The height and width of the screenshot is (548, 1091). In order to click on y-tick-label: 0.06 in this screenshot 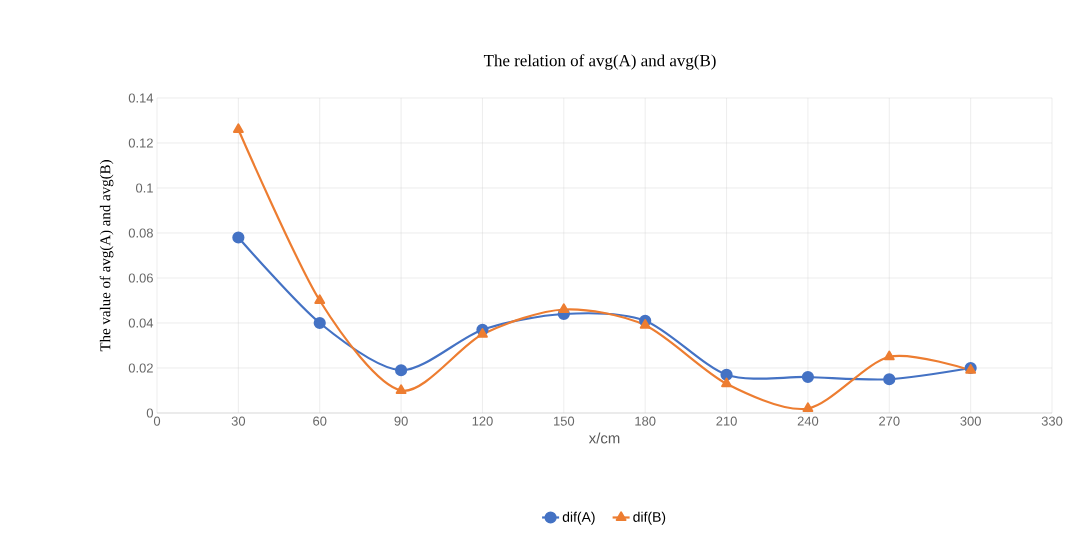, I will do `click(140, 278)`.